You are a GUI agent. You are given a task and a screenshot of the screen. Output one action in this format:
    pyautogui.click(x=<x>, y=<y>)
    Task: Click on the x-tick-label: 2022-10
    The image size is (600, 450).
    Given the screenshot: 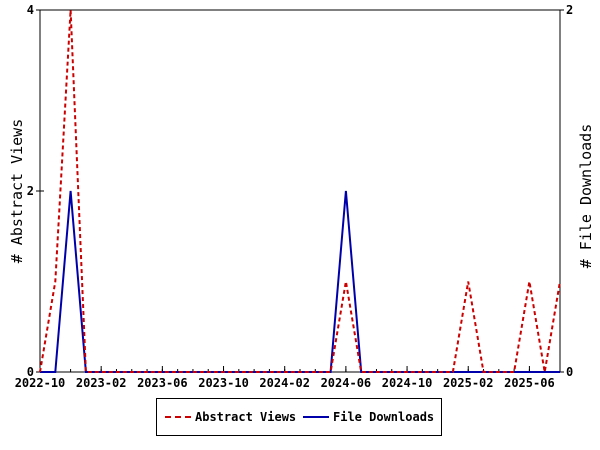 What is the action you would take?
    pyautogui.click(x=40, y=383)
    